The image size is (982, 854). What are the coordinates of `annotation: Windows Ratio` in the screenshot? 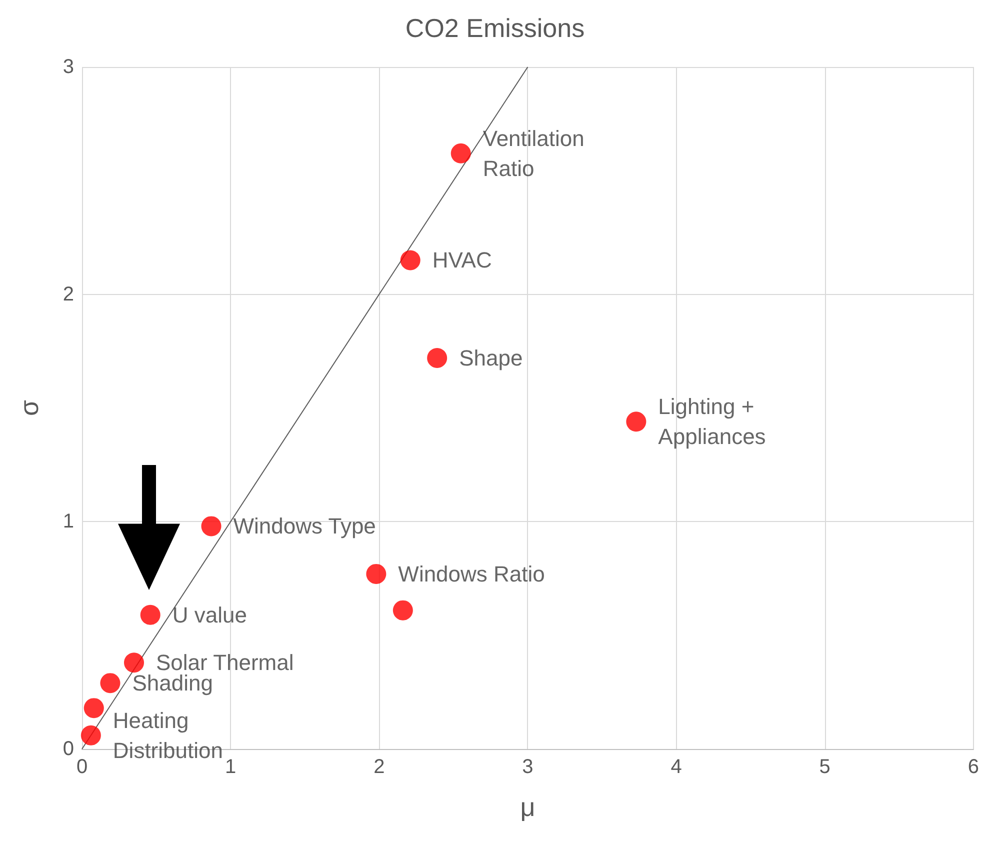 It's located at (471, 573).